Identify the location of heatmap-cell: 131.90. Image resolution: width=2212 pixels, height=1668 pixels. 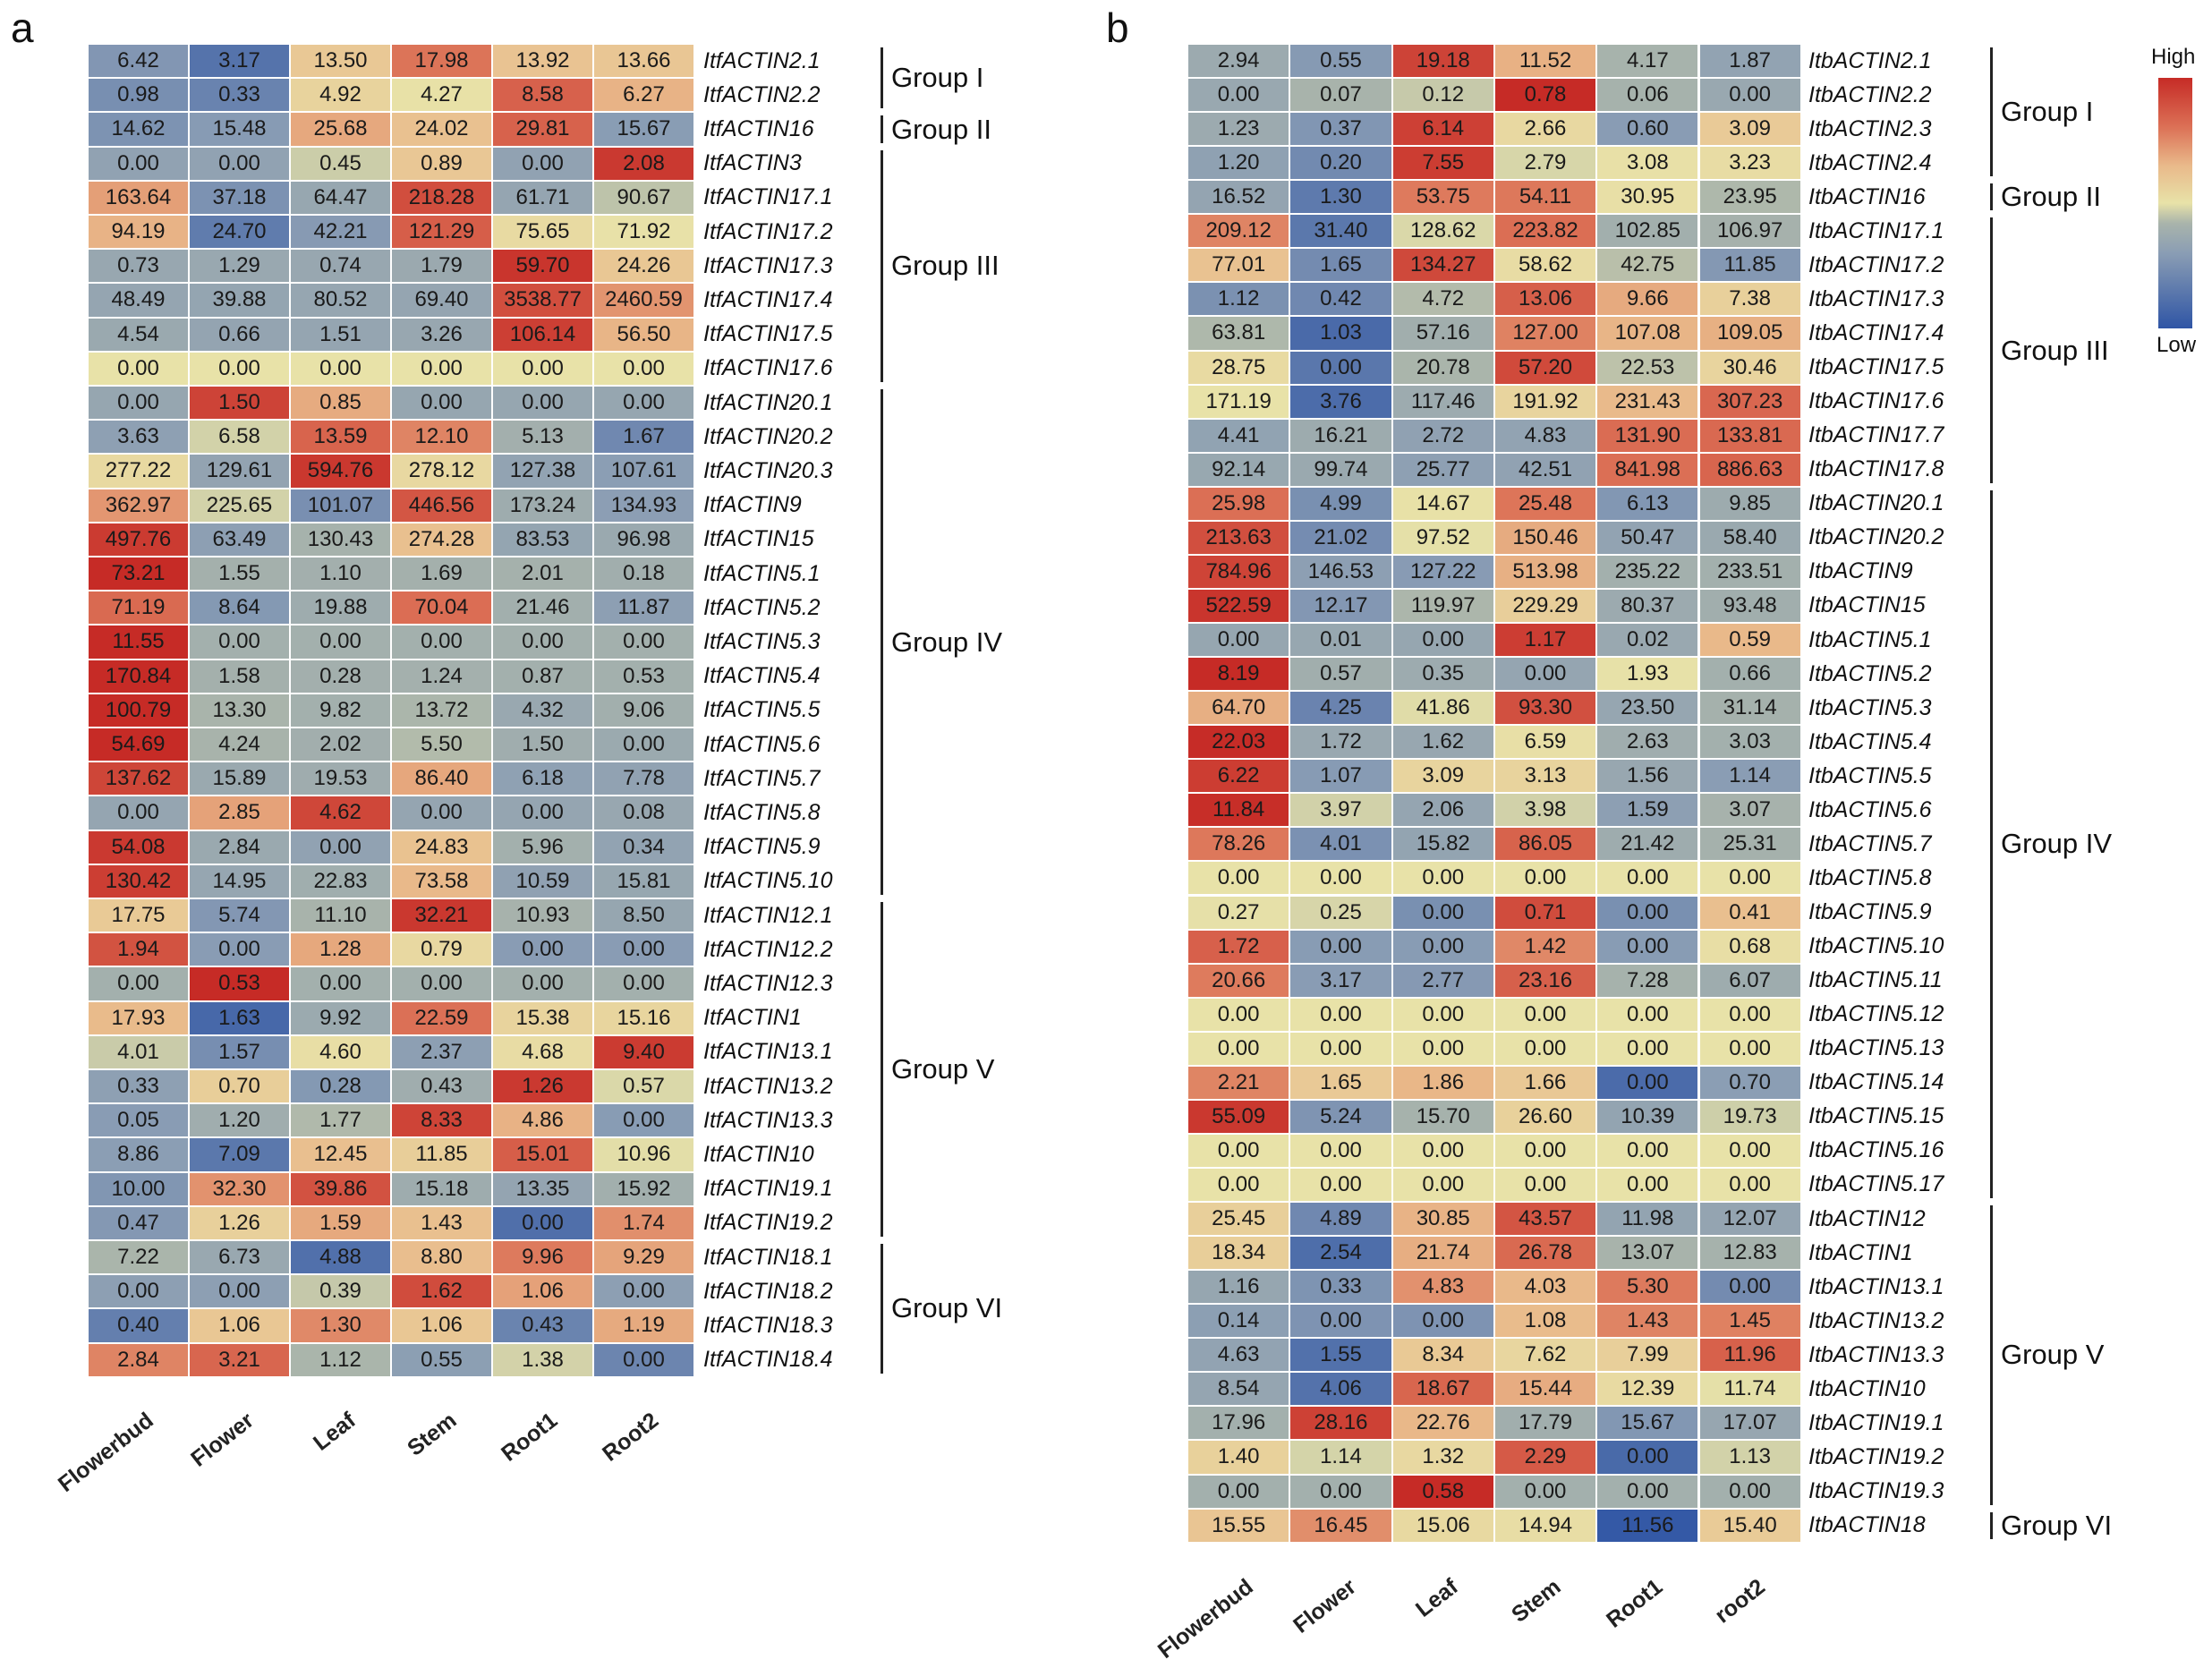
(1647, 435).